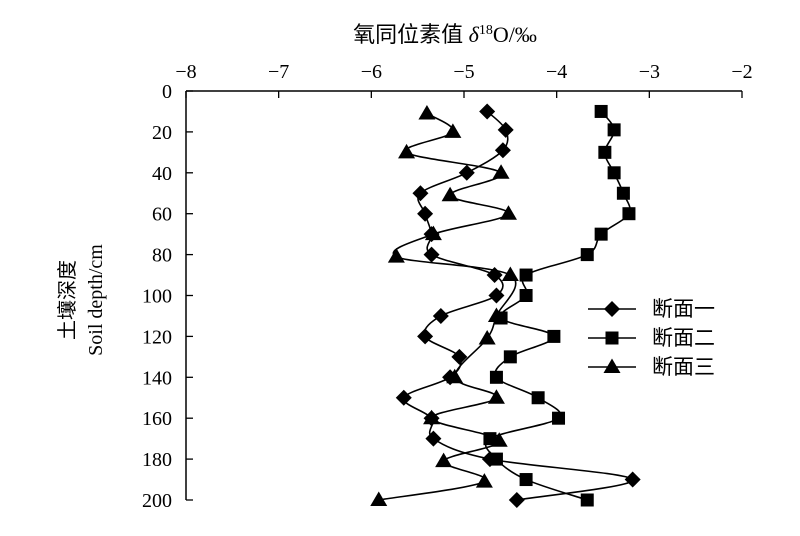  Describe the element at coordinates (157, 460) in the screenshot. I see `y-tick-label: 180` at that location.